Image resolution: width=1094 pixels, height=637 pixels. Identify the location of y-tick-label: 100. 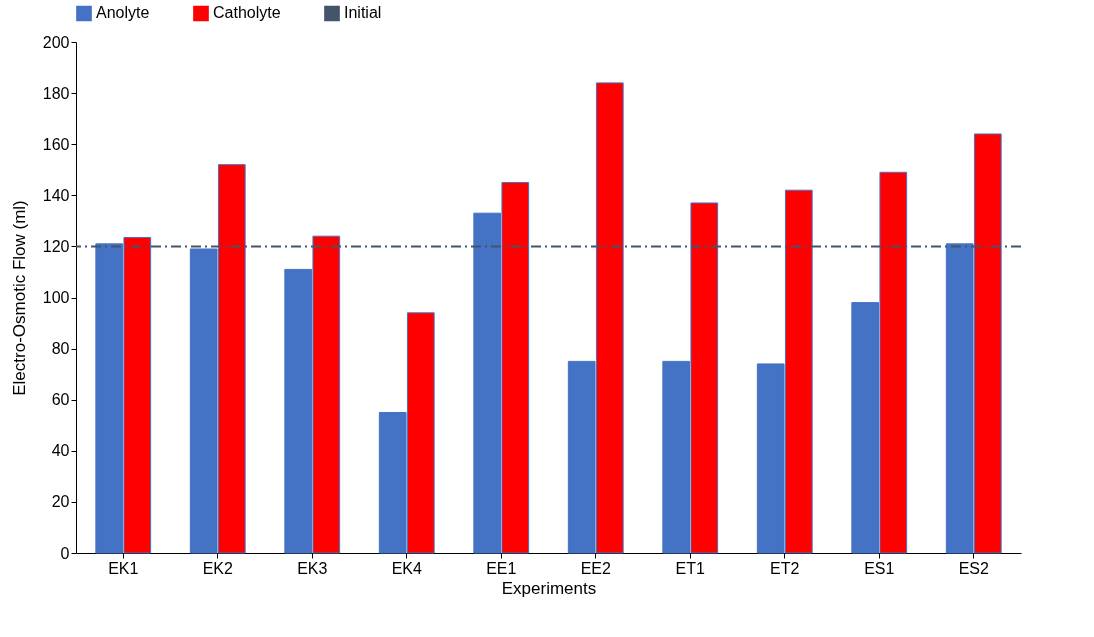
(56, 297).